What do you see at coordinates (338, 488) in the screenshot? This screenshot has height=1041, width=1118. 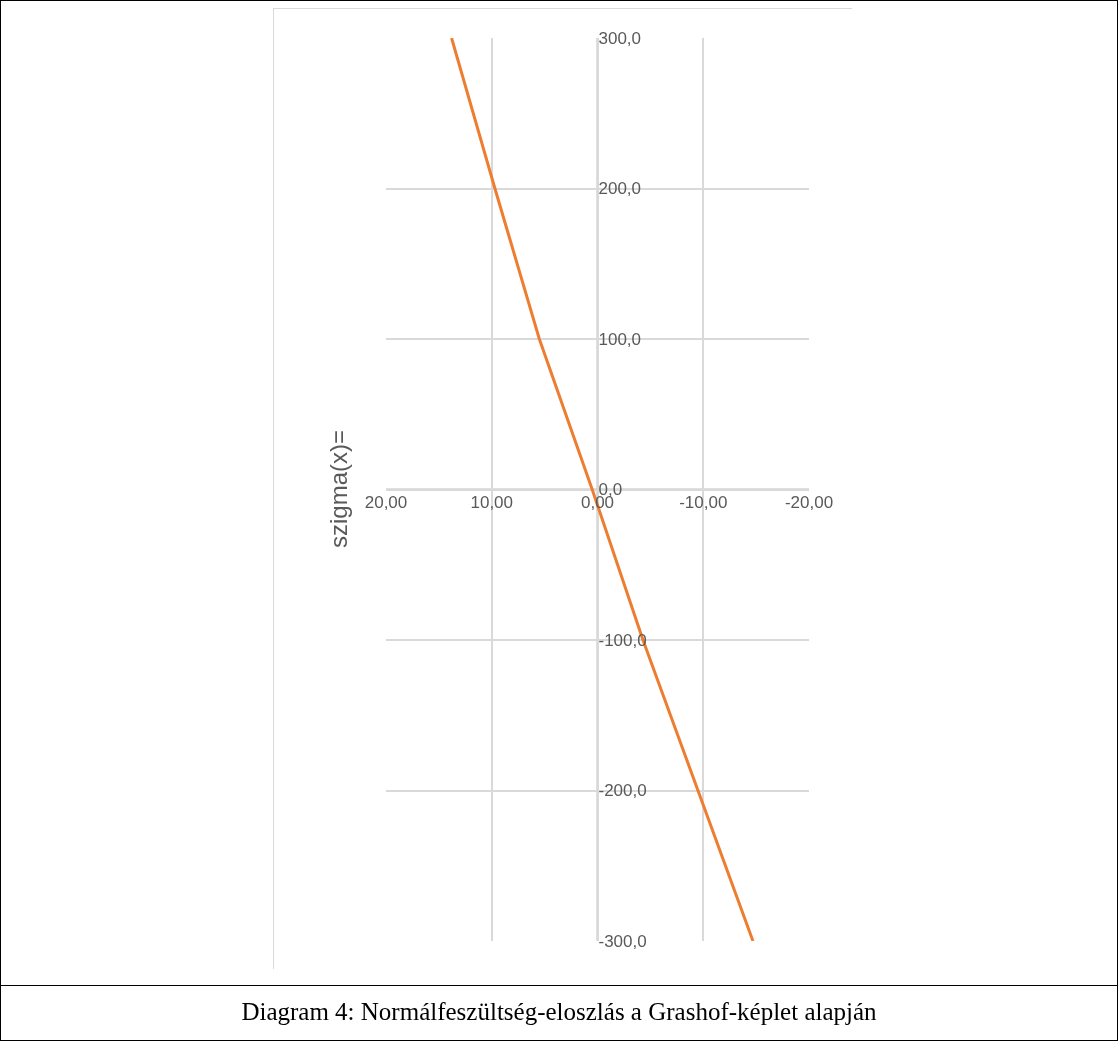 I see `y-axis-title: szigma(x)=` at bounding box center [338, 488].